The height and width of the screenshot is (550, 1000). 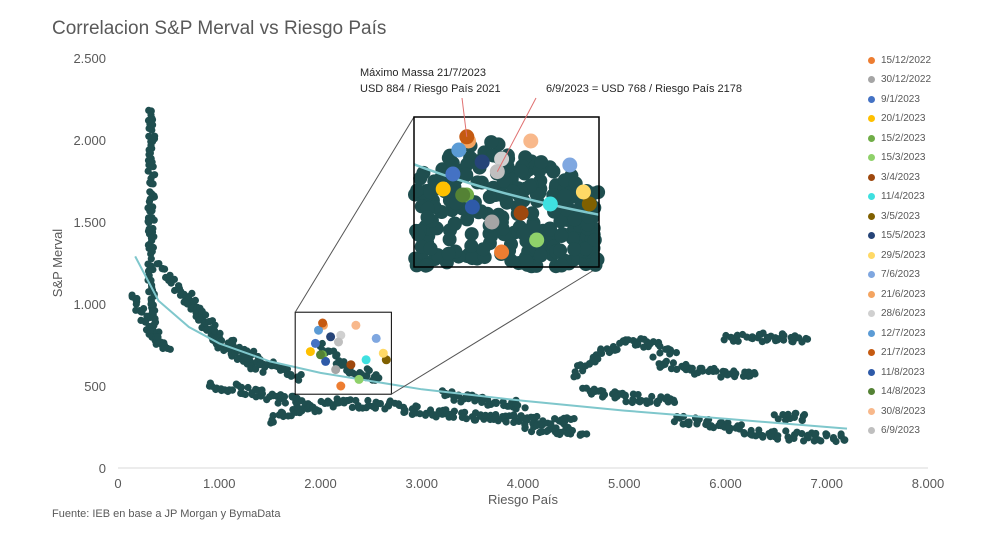 I want to click on x-tick-label: 0, so click(x=117, y=483).